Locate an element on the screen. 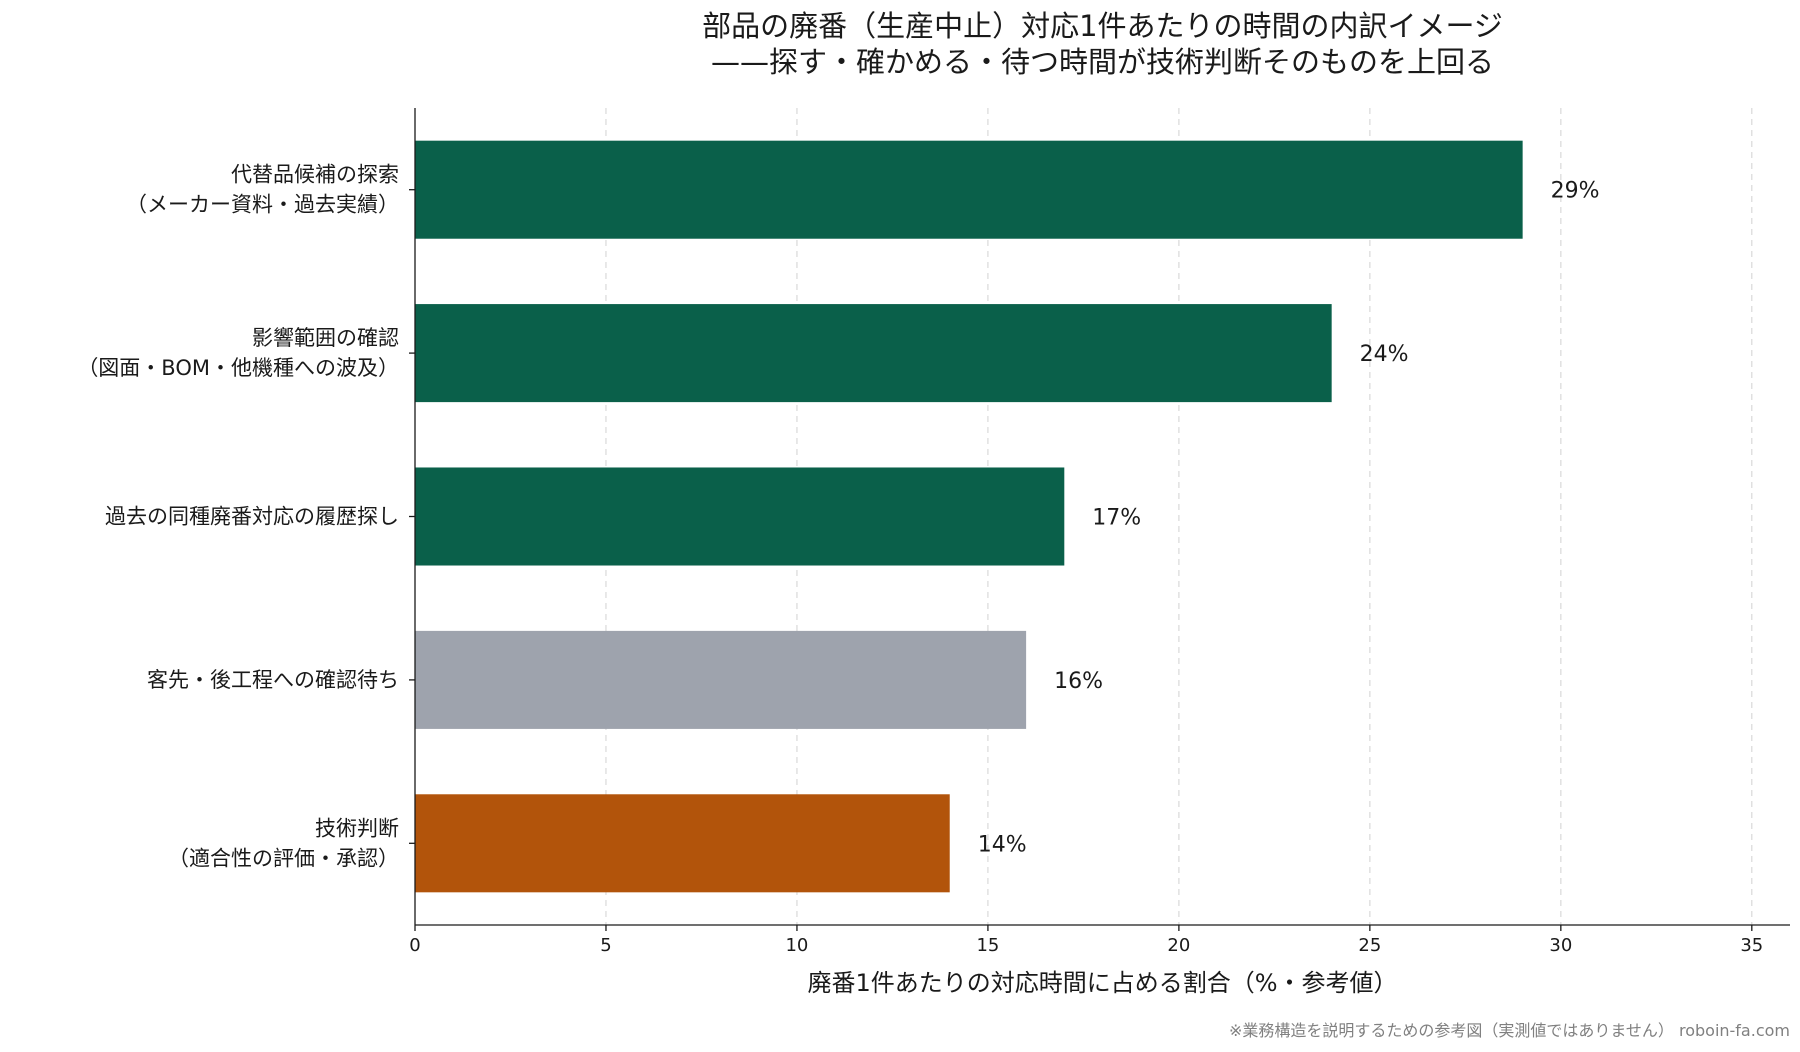 The image size is (1800, 1052). category-label-2-line-1: 影響範囲の確認 is located at coordinates (325, 338).